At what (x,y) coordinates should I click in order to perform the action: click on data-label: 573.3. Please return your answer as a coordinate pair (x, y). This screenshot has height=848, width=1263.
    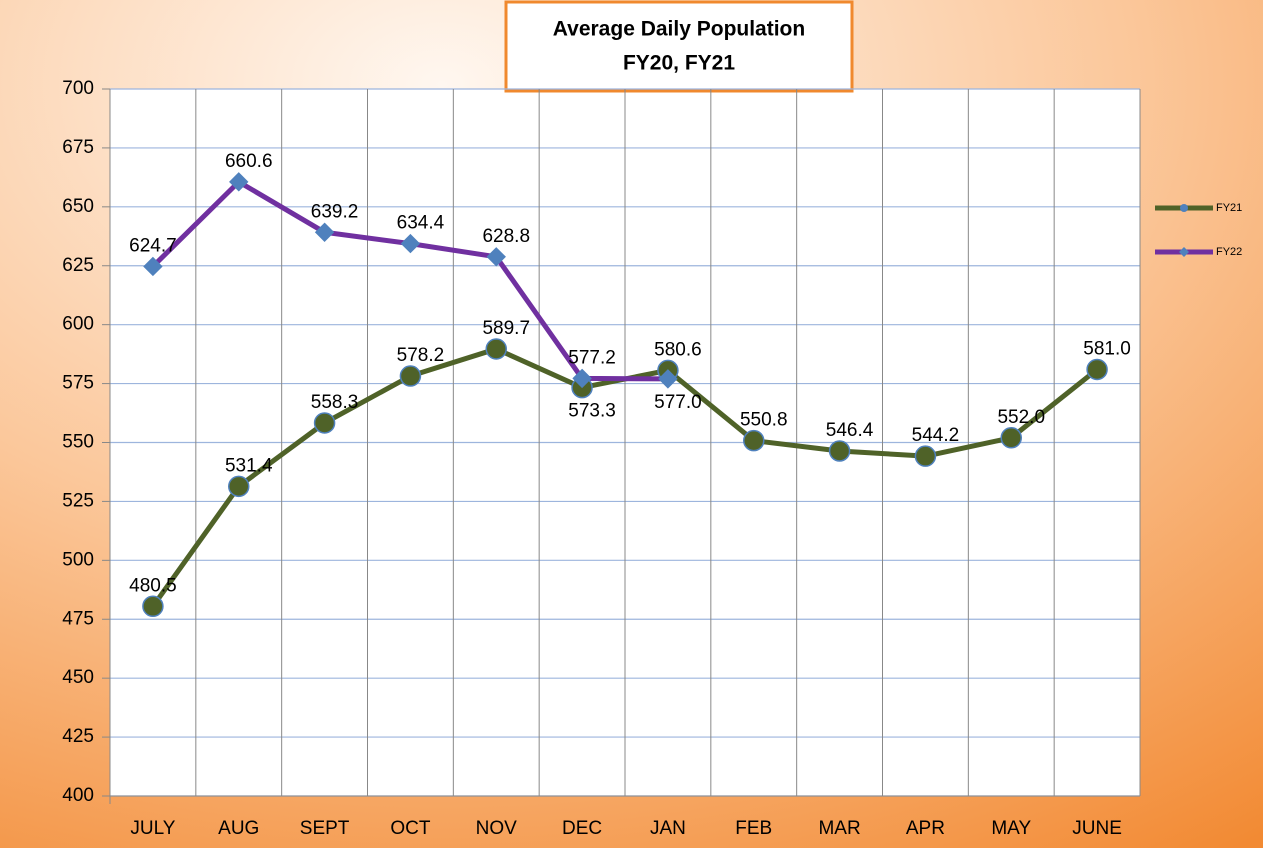
    Looking at the image, I should click on (592, 411).